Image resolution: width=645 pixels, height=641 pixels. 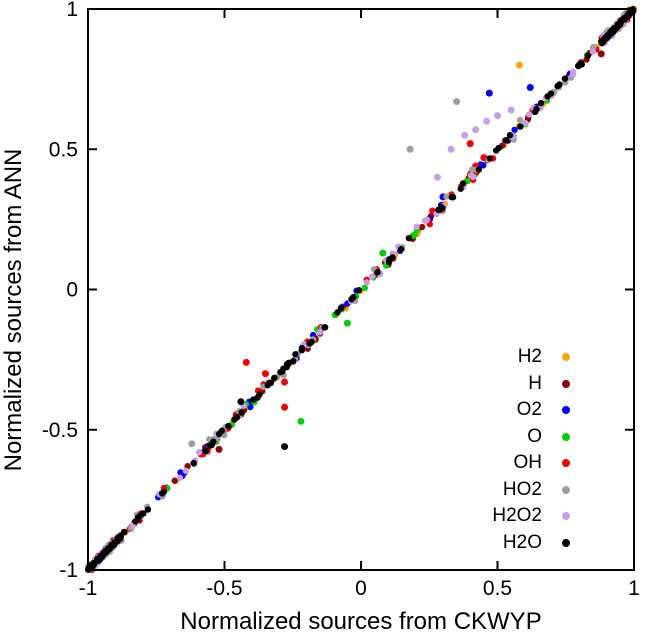 What do you see at coordinates (529, 410) in the screenshot?
I see `legend-label: O2` at bounding box center [529, 410].